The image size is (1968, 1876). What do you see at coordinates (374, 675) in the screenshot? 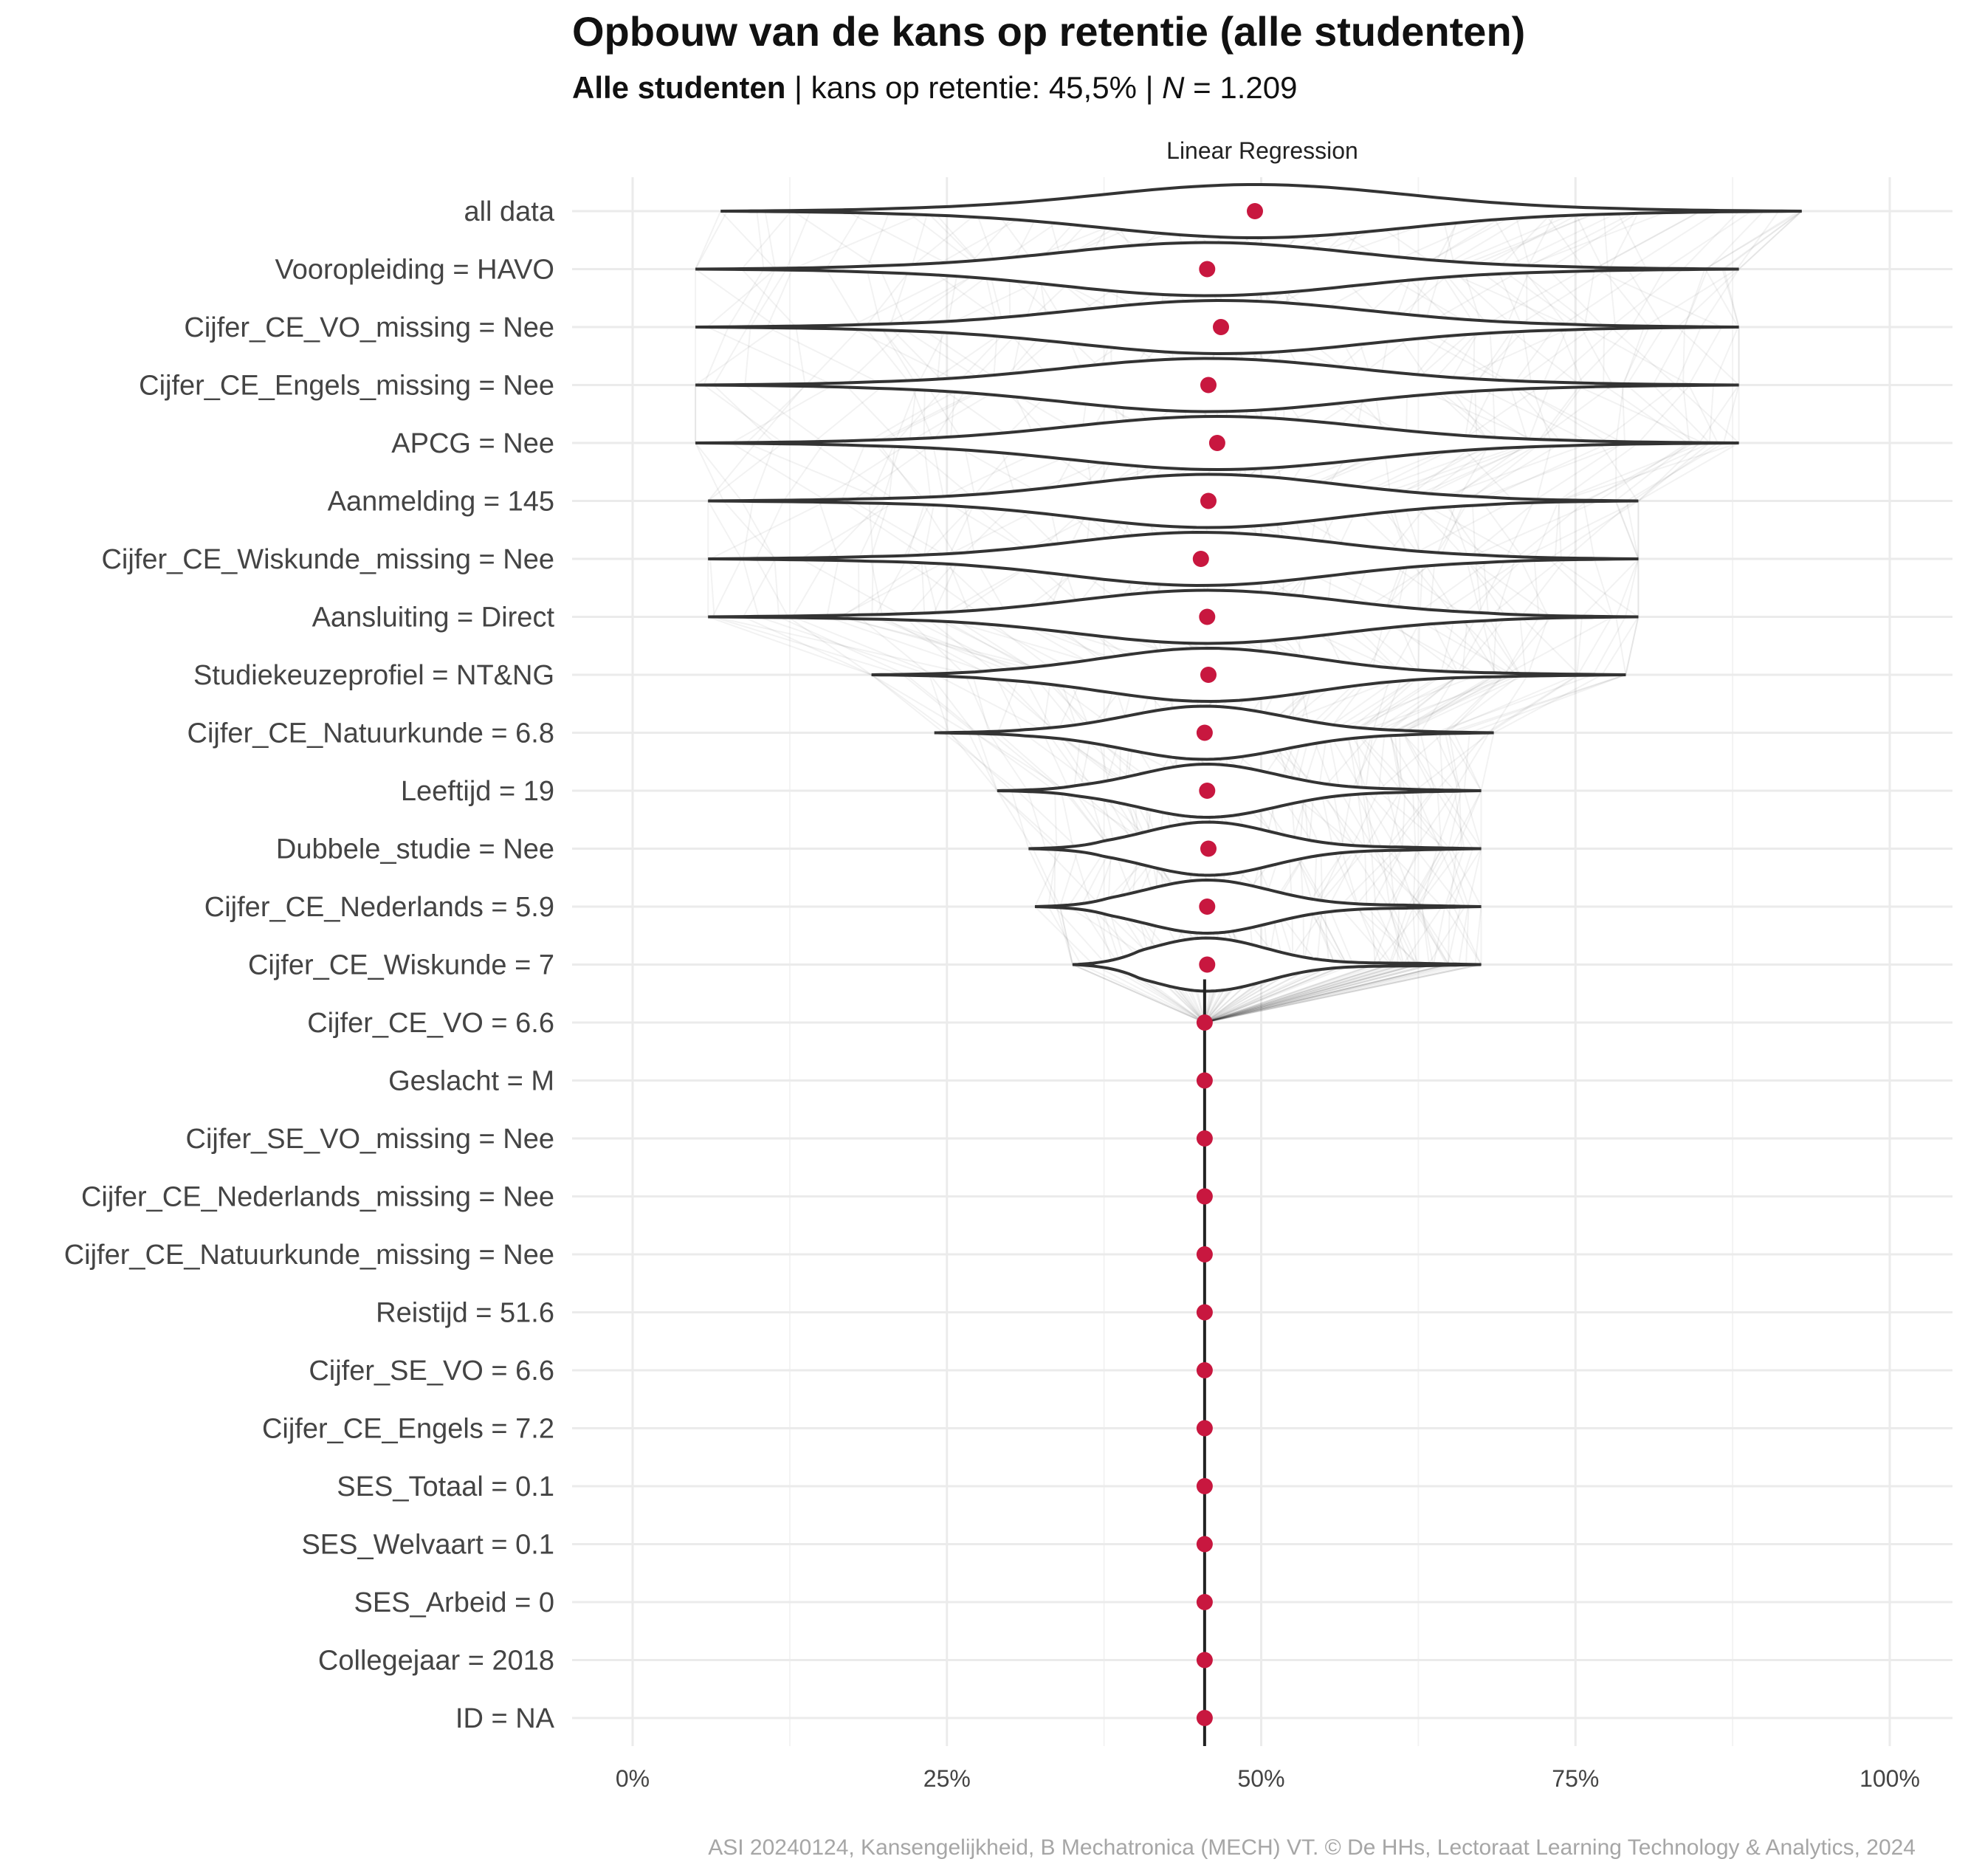
I see `y-tick-label: Studiekeuzeprofiel = NT&NG` at bounding box center [374, 675].